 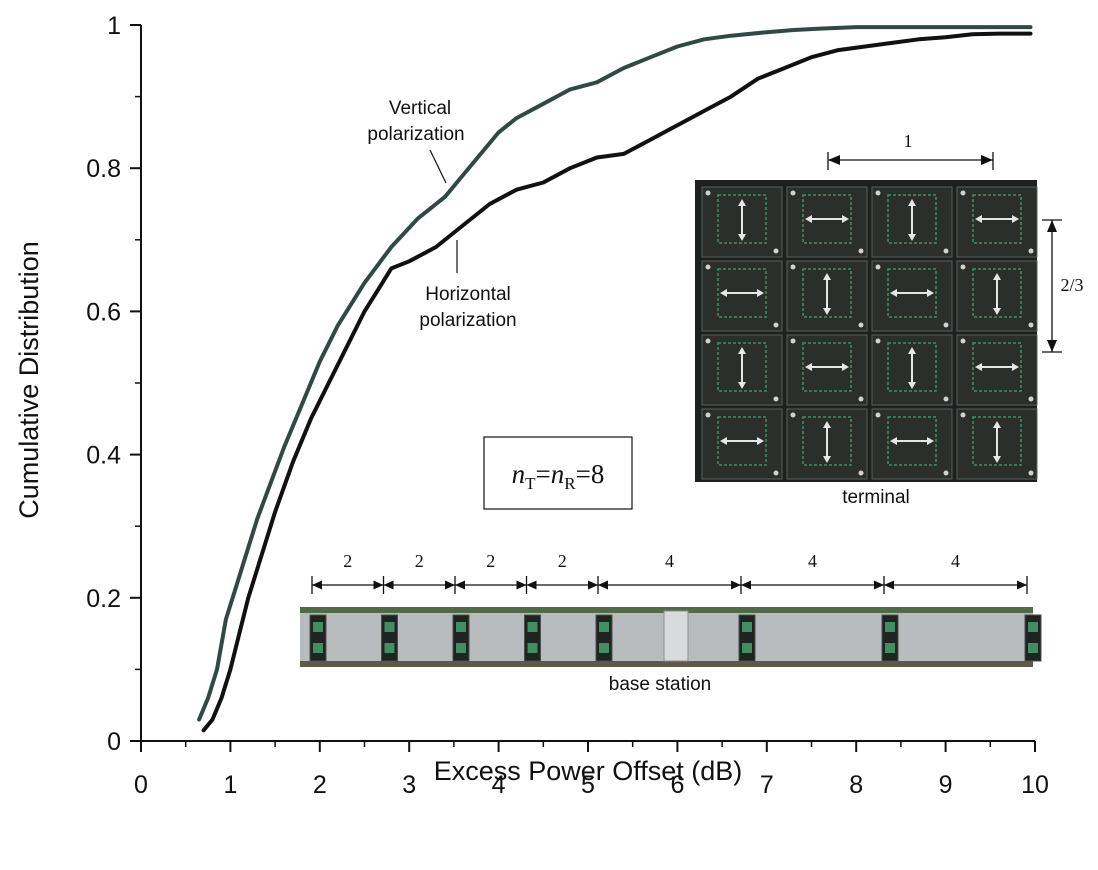 What do you see at coordinates (669, 561) in the screenshot?
I see `spacing-label: 4` at bounding box center [669, 561].